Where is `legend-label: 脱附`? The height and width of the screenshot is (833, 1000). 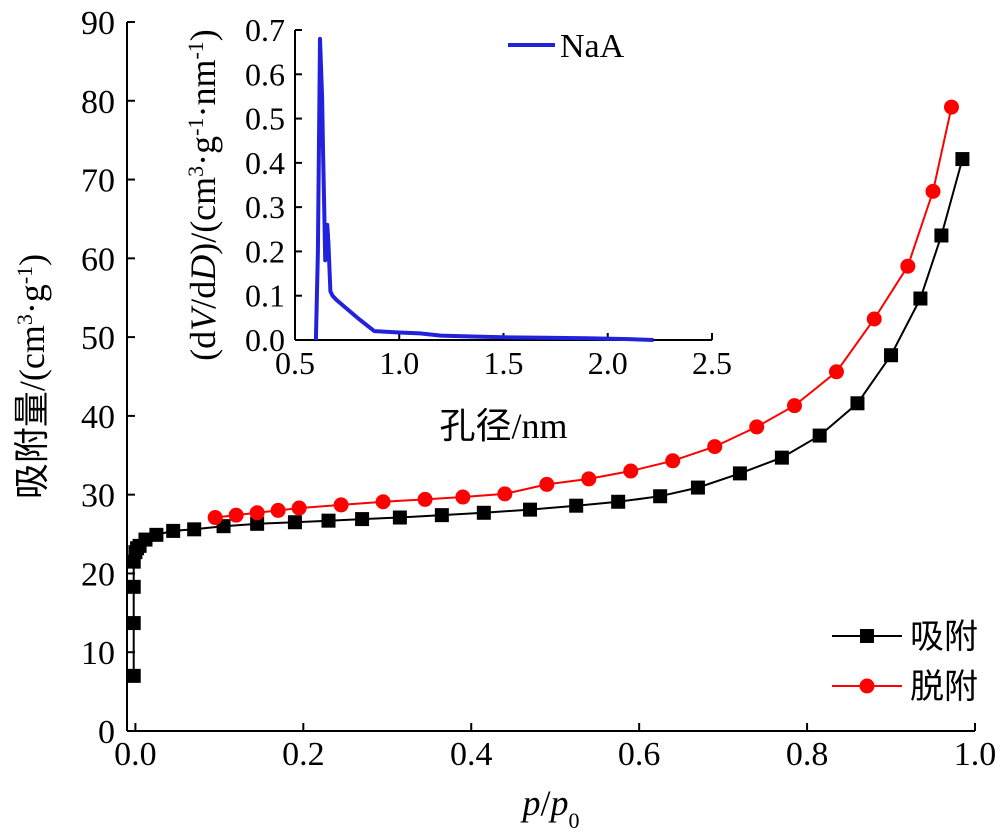
legend-label: 脱附 is located at coordinates (944, 687).